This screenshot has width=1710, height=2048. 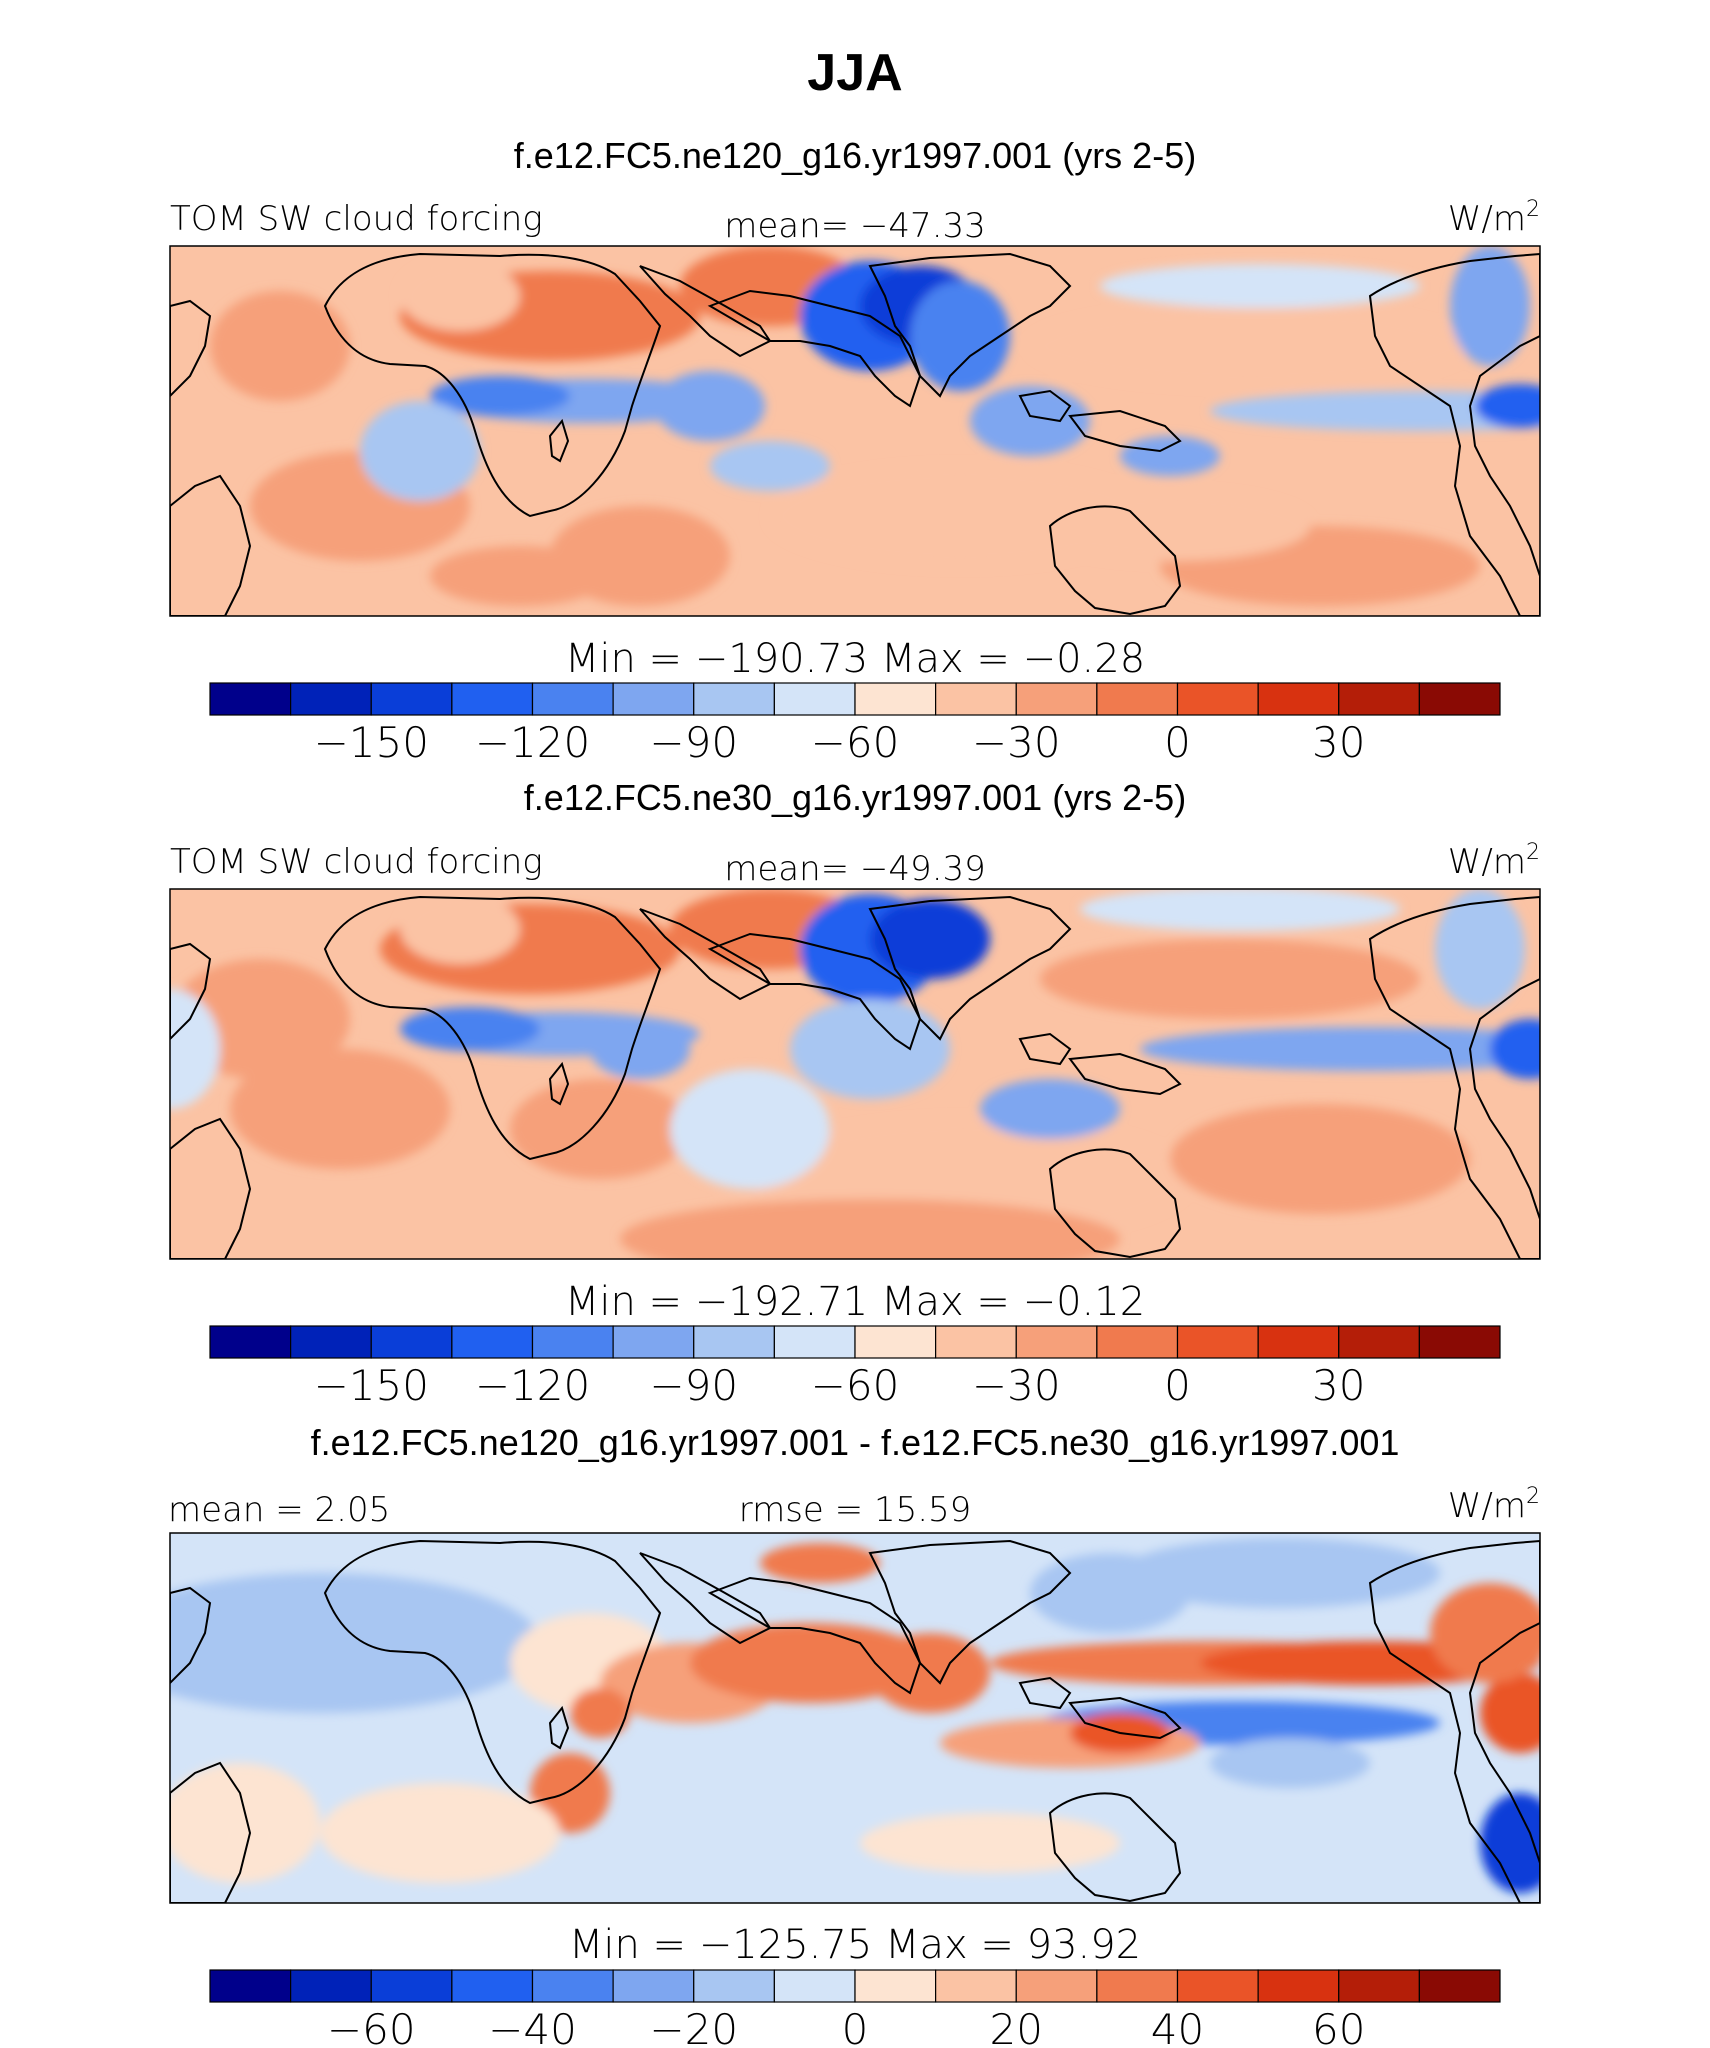 I want to click on colorbar-tick-label: −150, so click(x=371, y=1385).